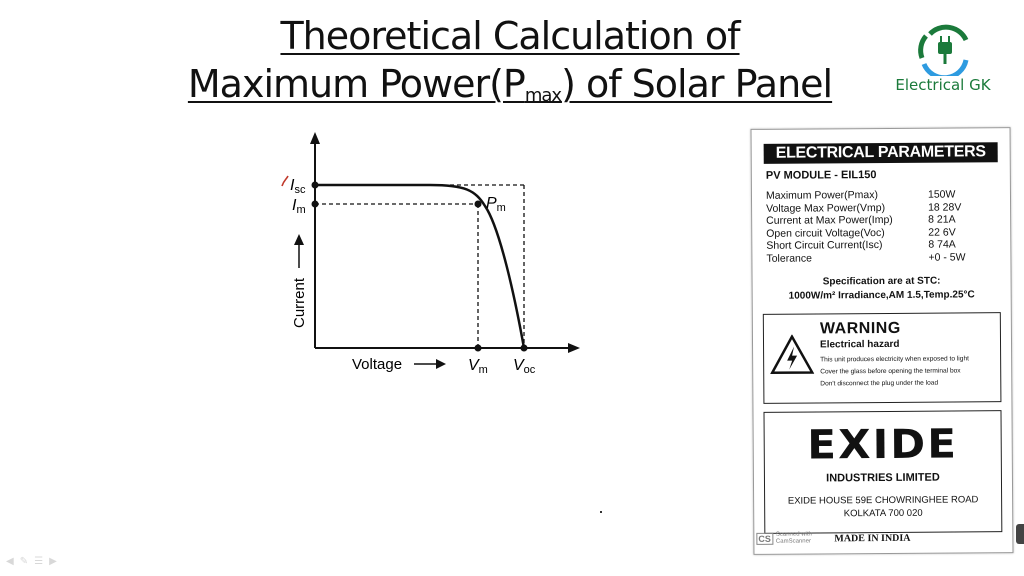 This screenshot has width=1024, height=576. I want to click on title-line-2-pre: Maximum Power(P, so click(356, 84).